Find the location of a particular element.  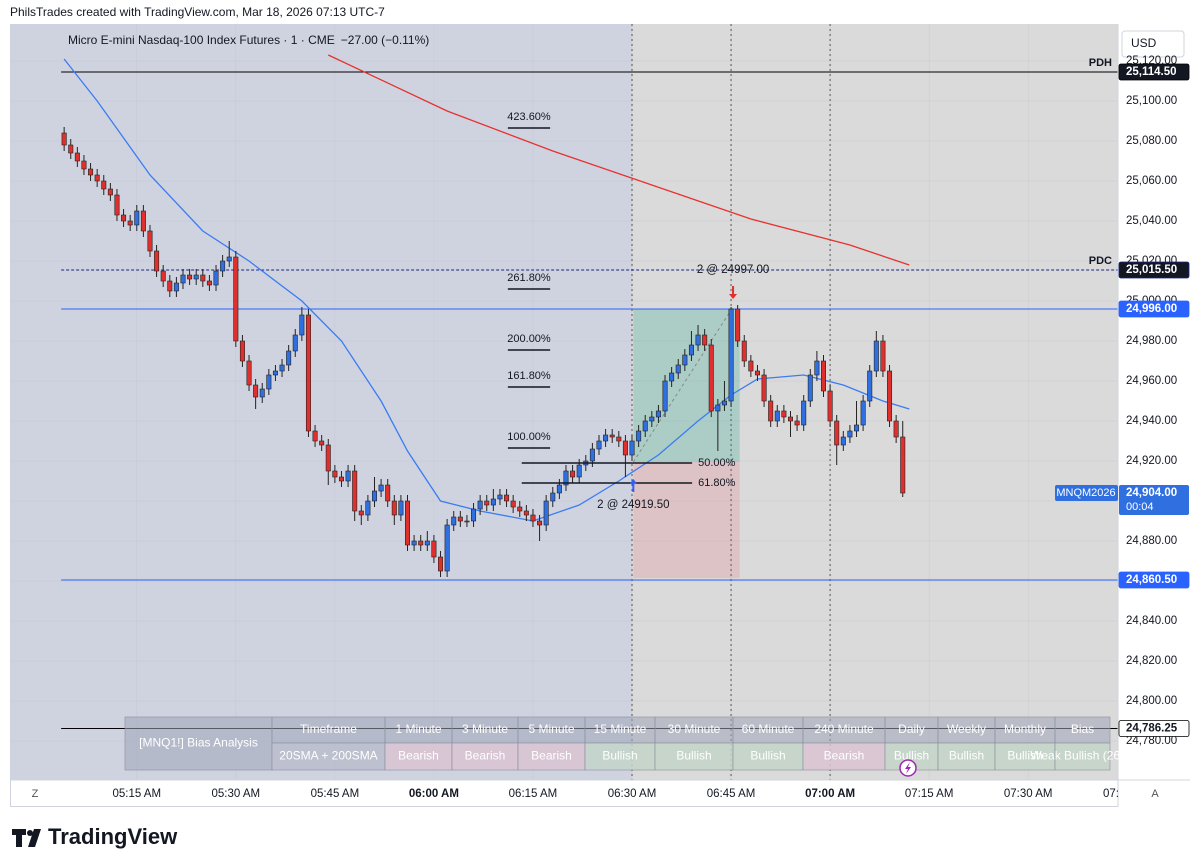

y-tick-label: 24,980.00 is located at coordinates (1151, 341).